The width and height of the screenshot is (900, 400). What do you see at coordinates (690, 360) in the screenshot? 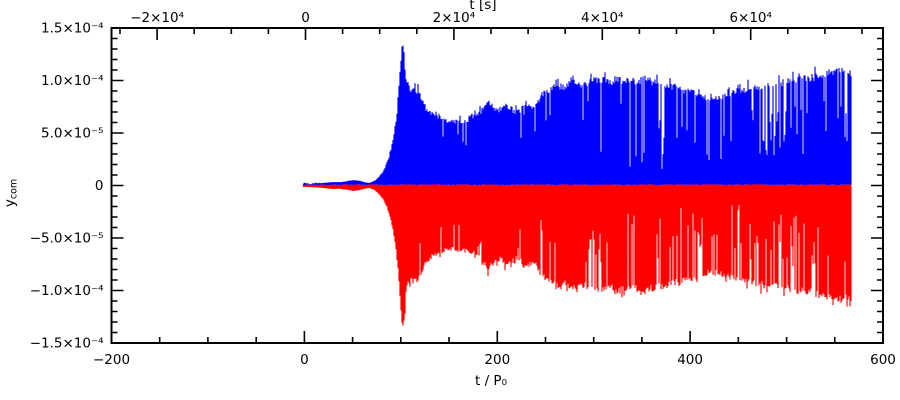
I see `x-tick-label: 400` at bounding box center [690, 360].